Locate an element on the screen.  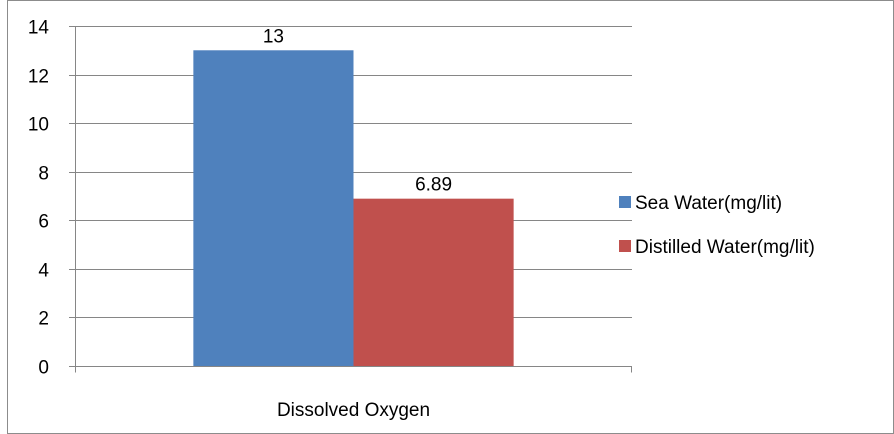
bar-sea-water is located at coordinates (273, 208).